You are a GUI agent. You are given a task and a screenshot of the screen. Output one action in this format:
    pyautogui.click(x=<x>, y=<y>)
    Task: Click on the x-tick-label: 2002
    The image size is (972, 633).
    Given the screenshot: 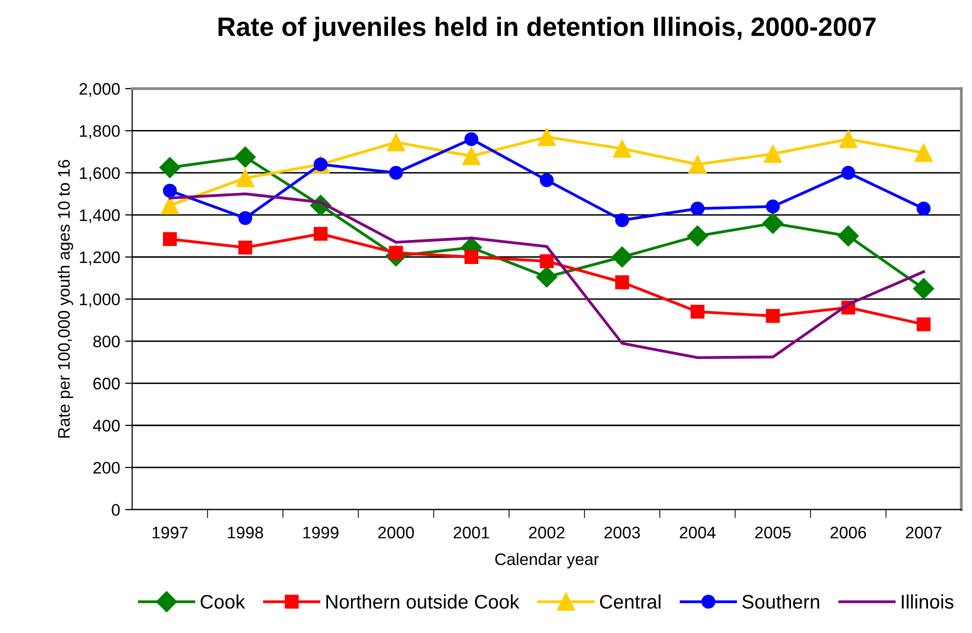 What is the action you would take?
    pyautogui.click(x=546, y=532)
    